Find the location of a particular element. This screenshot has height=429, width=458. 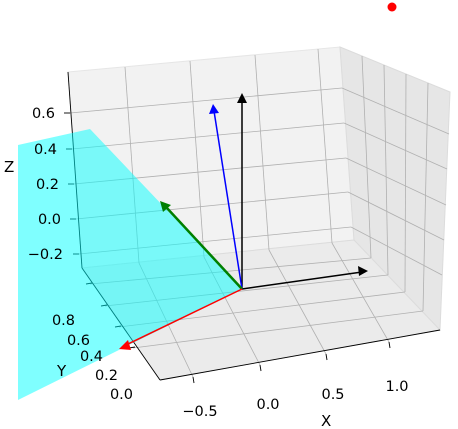

blue-vector is located at coordinates (228, 200).